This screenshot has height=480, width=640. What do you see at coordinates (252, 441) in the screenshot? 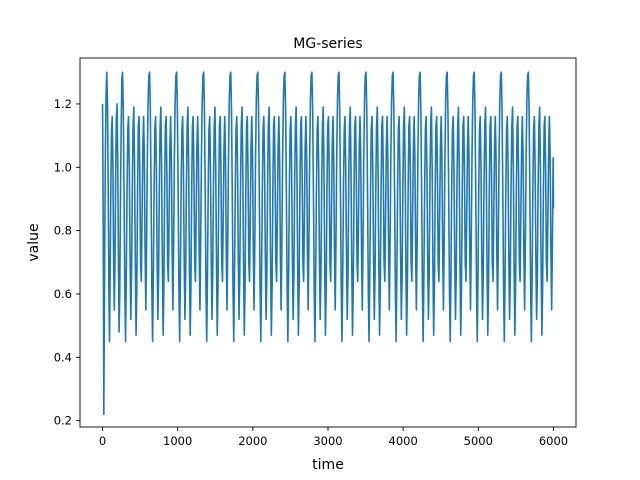
I see `x-tick-label: 2000` at bounding box center [252, 441].